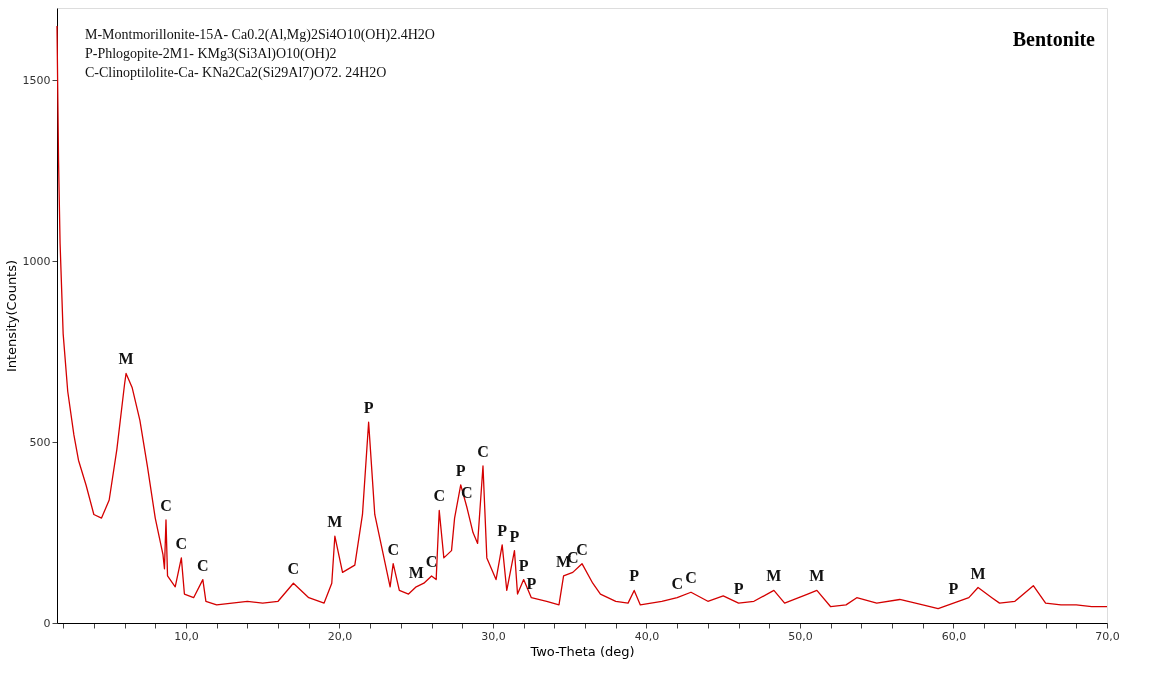 This screenshot has width=1151, height=673. Describe the element at coordinates (186, 636) in the screenshot. I see `x-tick-label: 10,0` at that location.